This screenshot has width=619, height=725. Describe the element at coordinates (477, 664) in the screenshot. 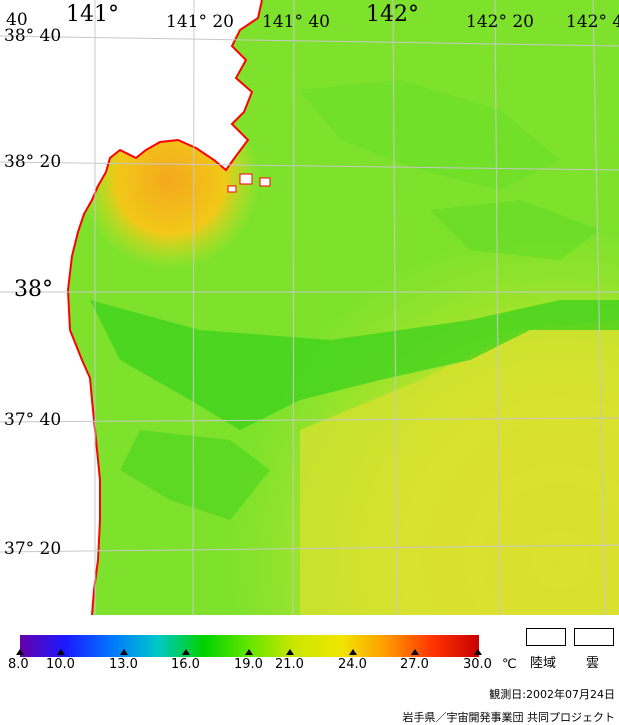

I see `tick-label-30: 30.0` at that location.